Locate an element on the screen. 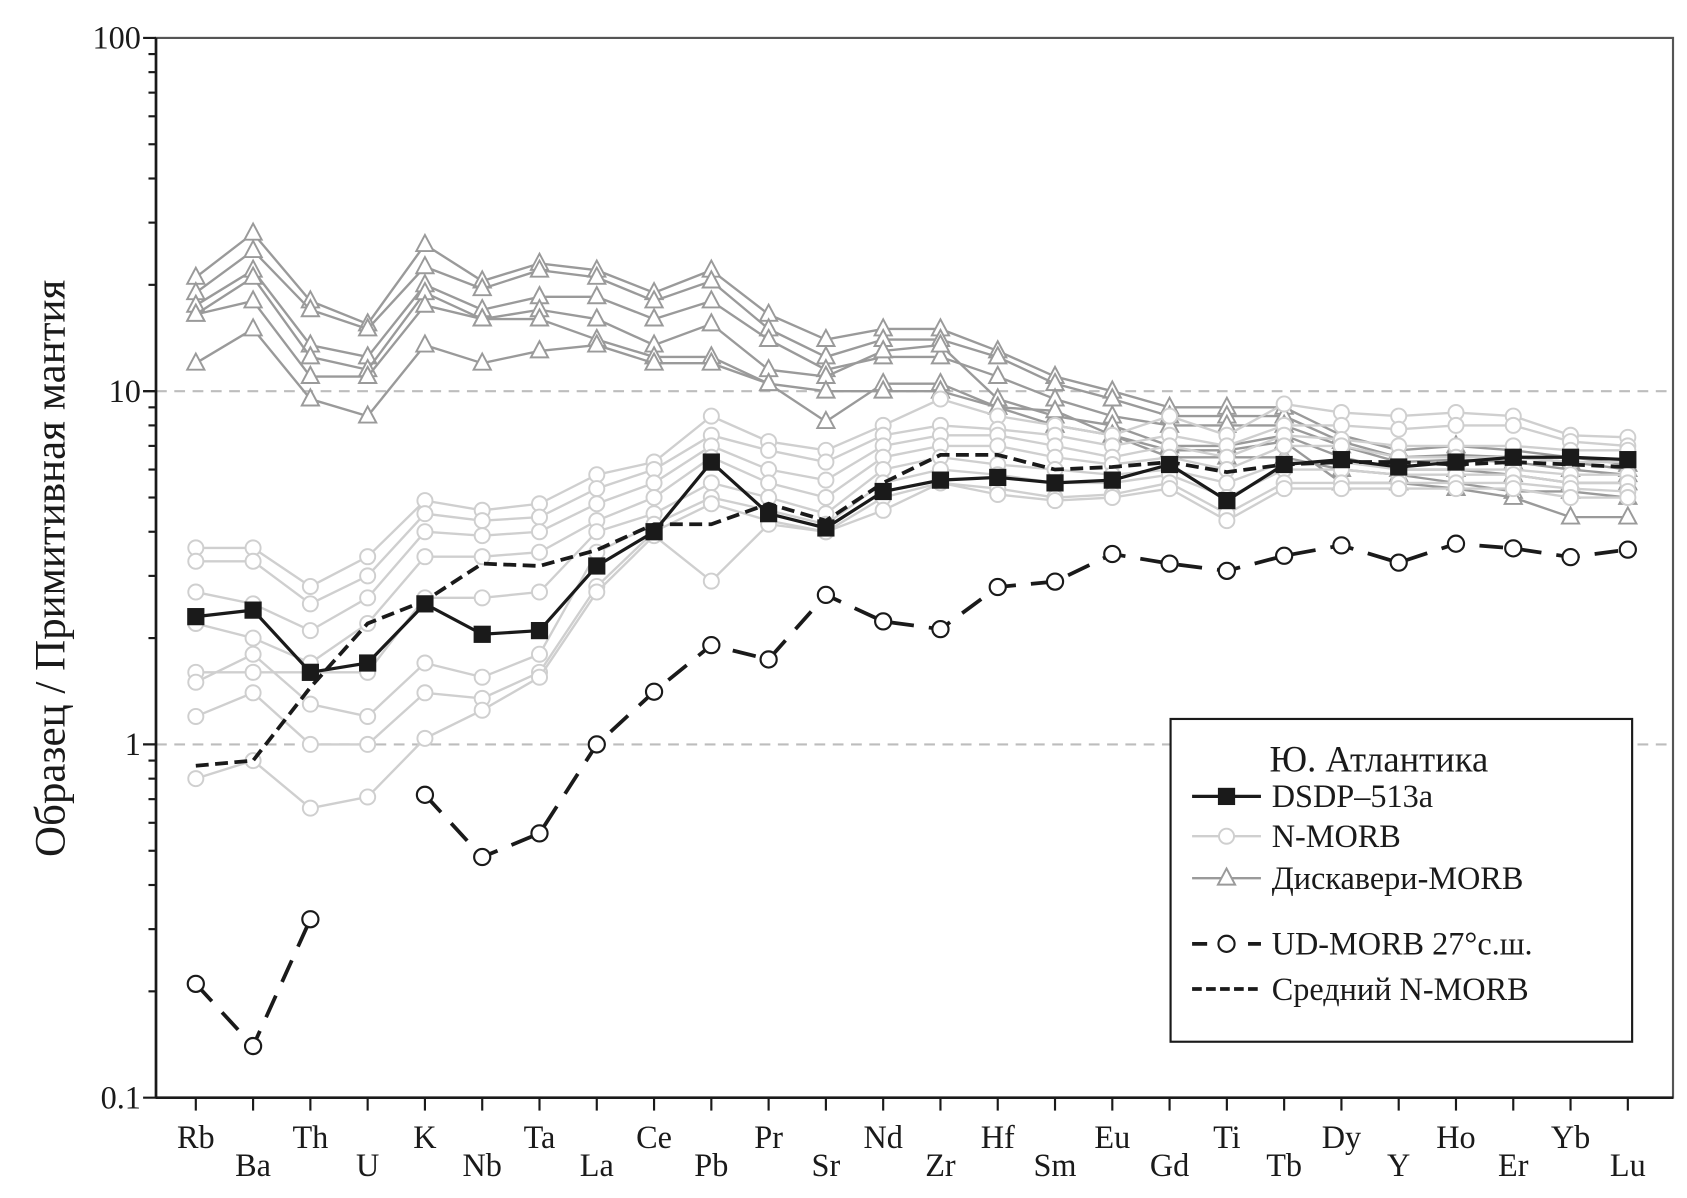  legend-item: Дискавери-MORB is located at coordinates (1357, 878).